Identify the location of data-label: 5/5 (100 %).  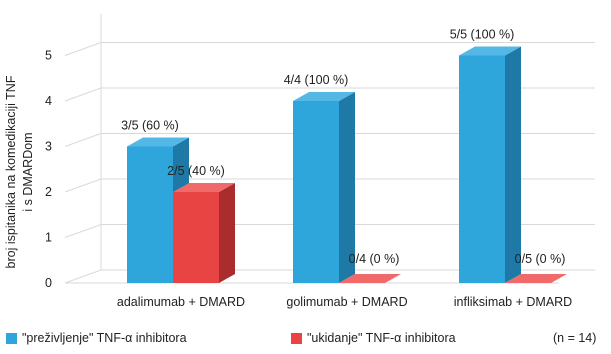
(482, 35).